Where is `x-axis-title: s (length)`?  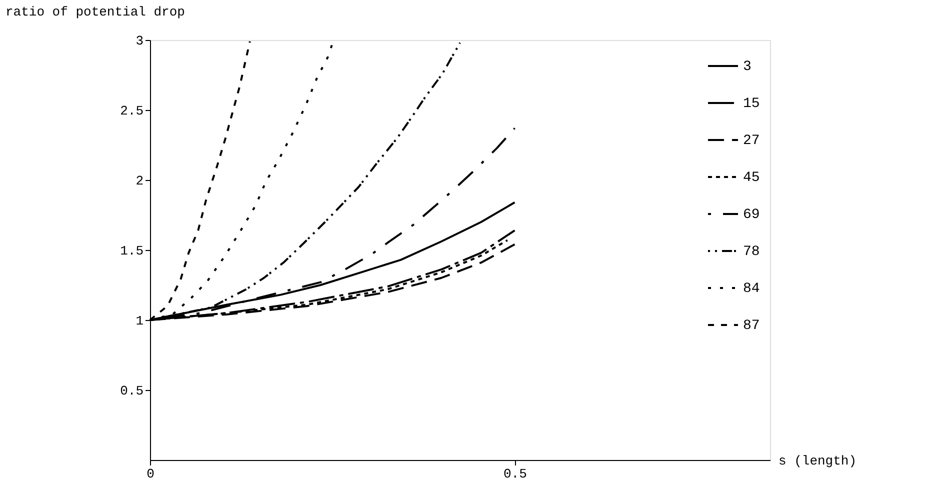 x-axis-title: s (length) is located at coordinates (817, 461).